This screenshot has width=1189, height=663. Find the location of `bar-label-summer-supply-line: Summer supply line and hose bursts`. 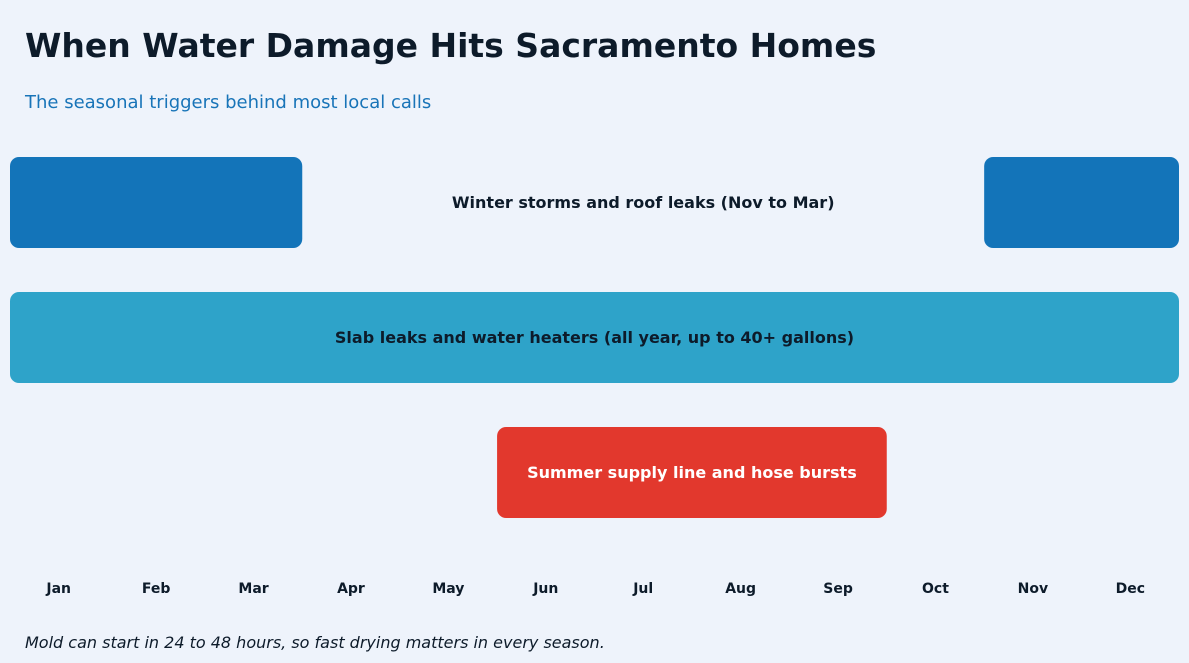

bar-label-summer-supply-line: Summer supply line and hose bursts is located at coordinates (692, 472).